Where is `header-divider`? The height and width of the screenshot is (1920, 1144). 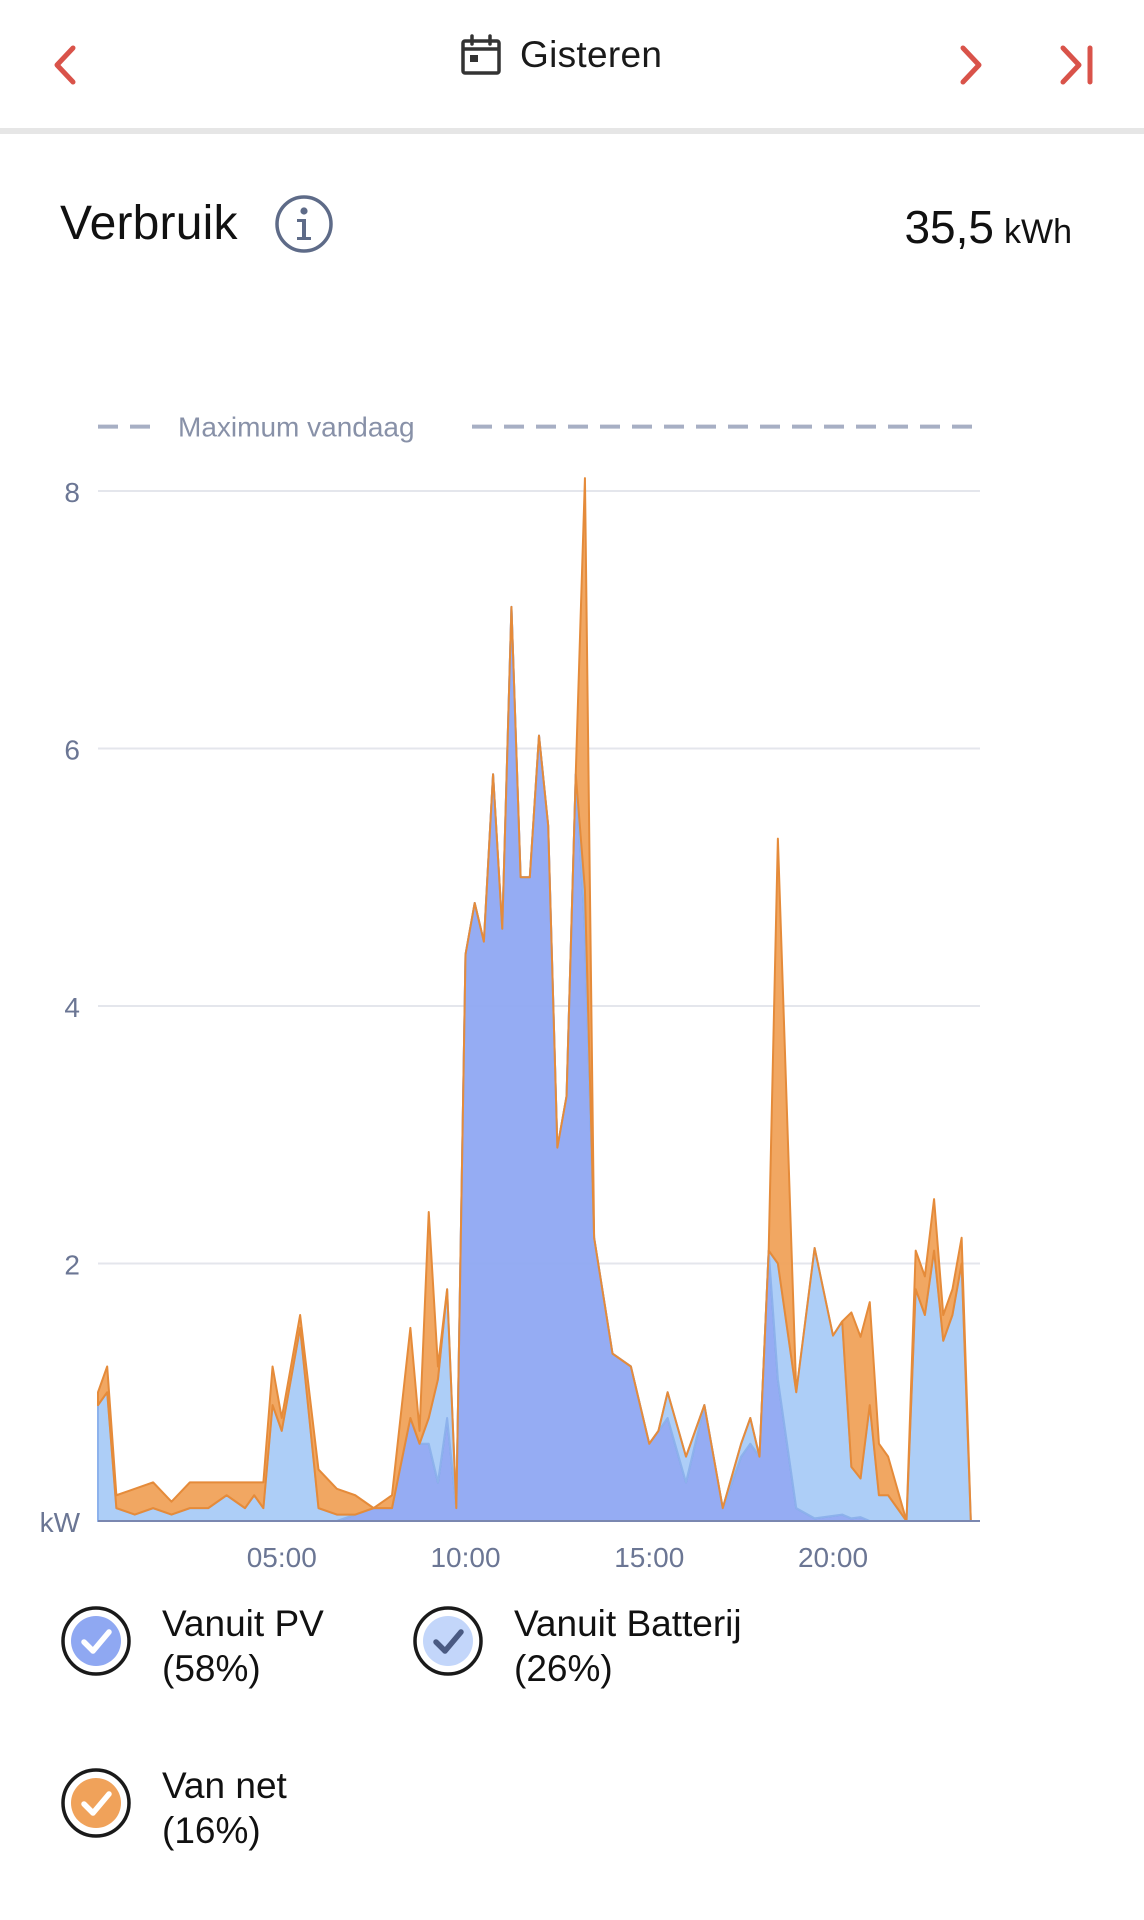 header-divider is located at coordinates (572, 131).